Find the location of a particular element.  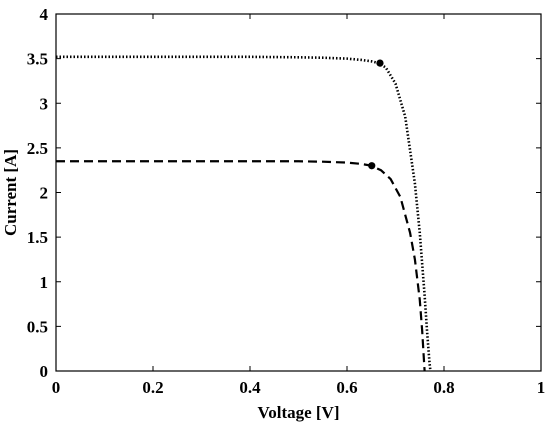

y-tick-label: 0.5 is located at coordinates (37, 326).